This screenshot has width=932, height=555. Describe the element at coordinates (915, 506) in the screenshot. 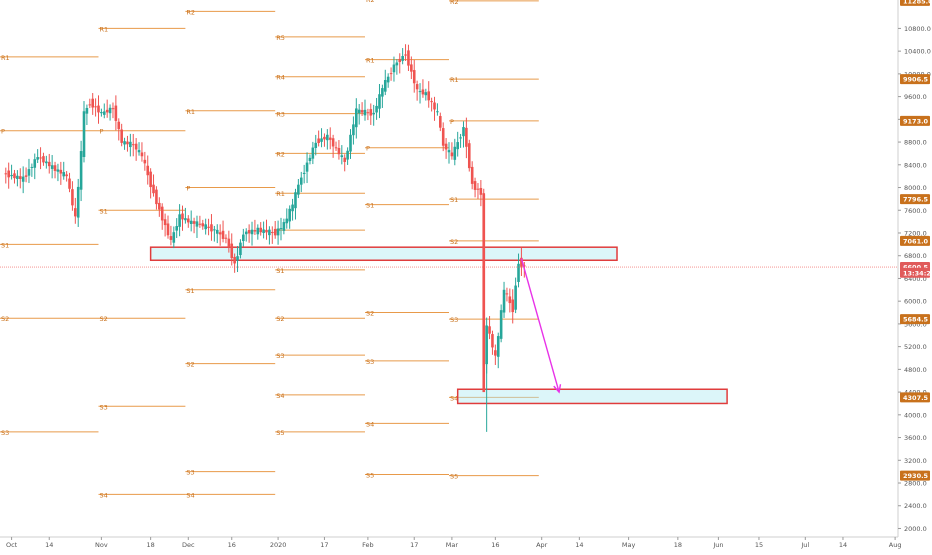

I see `price-tick-label: 2400.0` at that location.